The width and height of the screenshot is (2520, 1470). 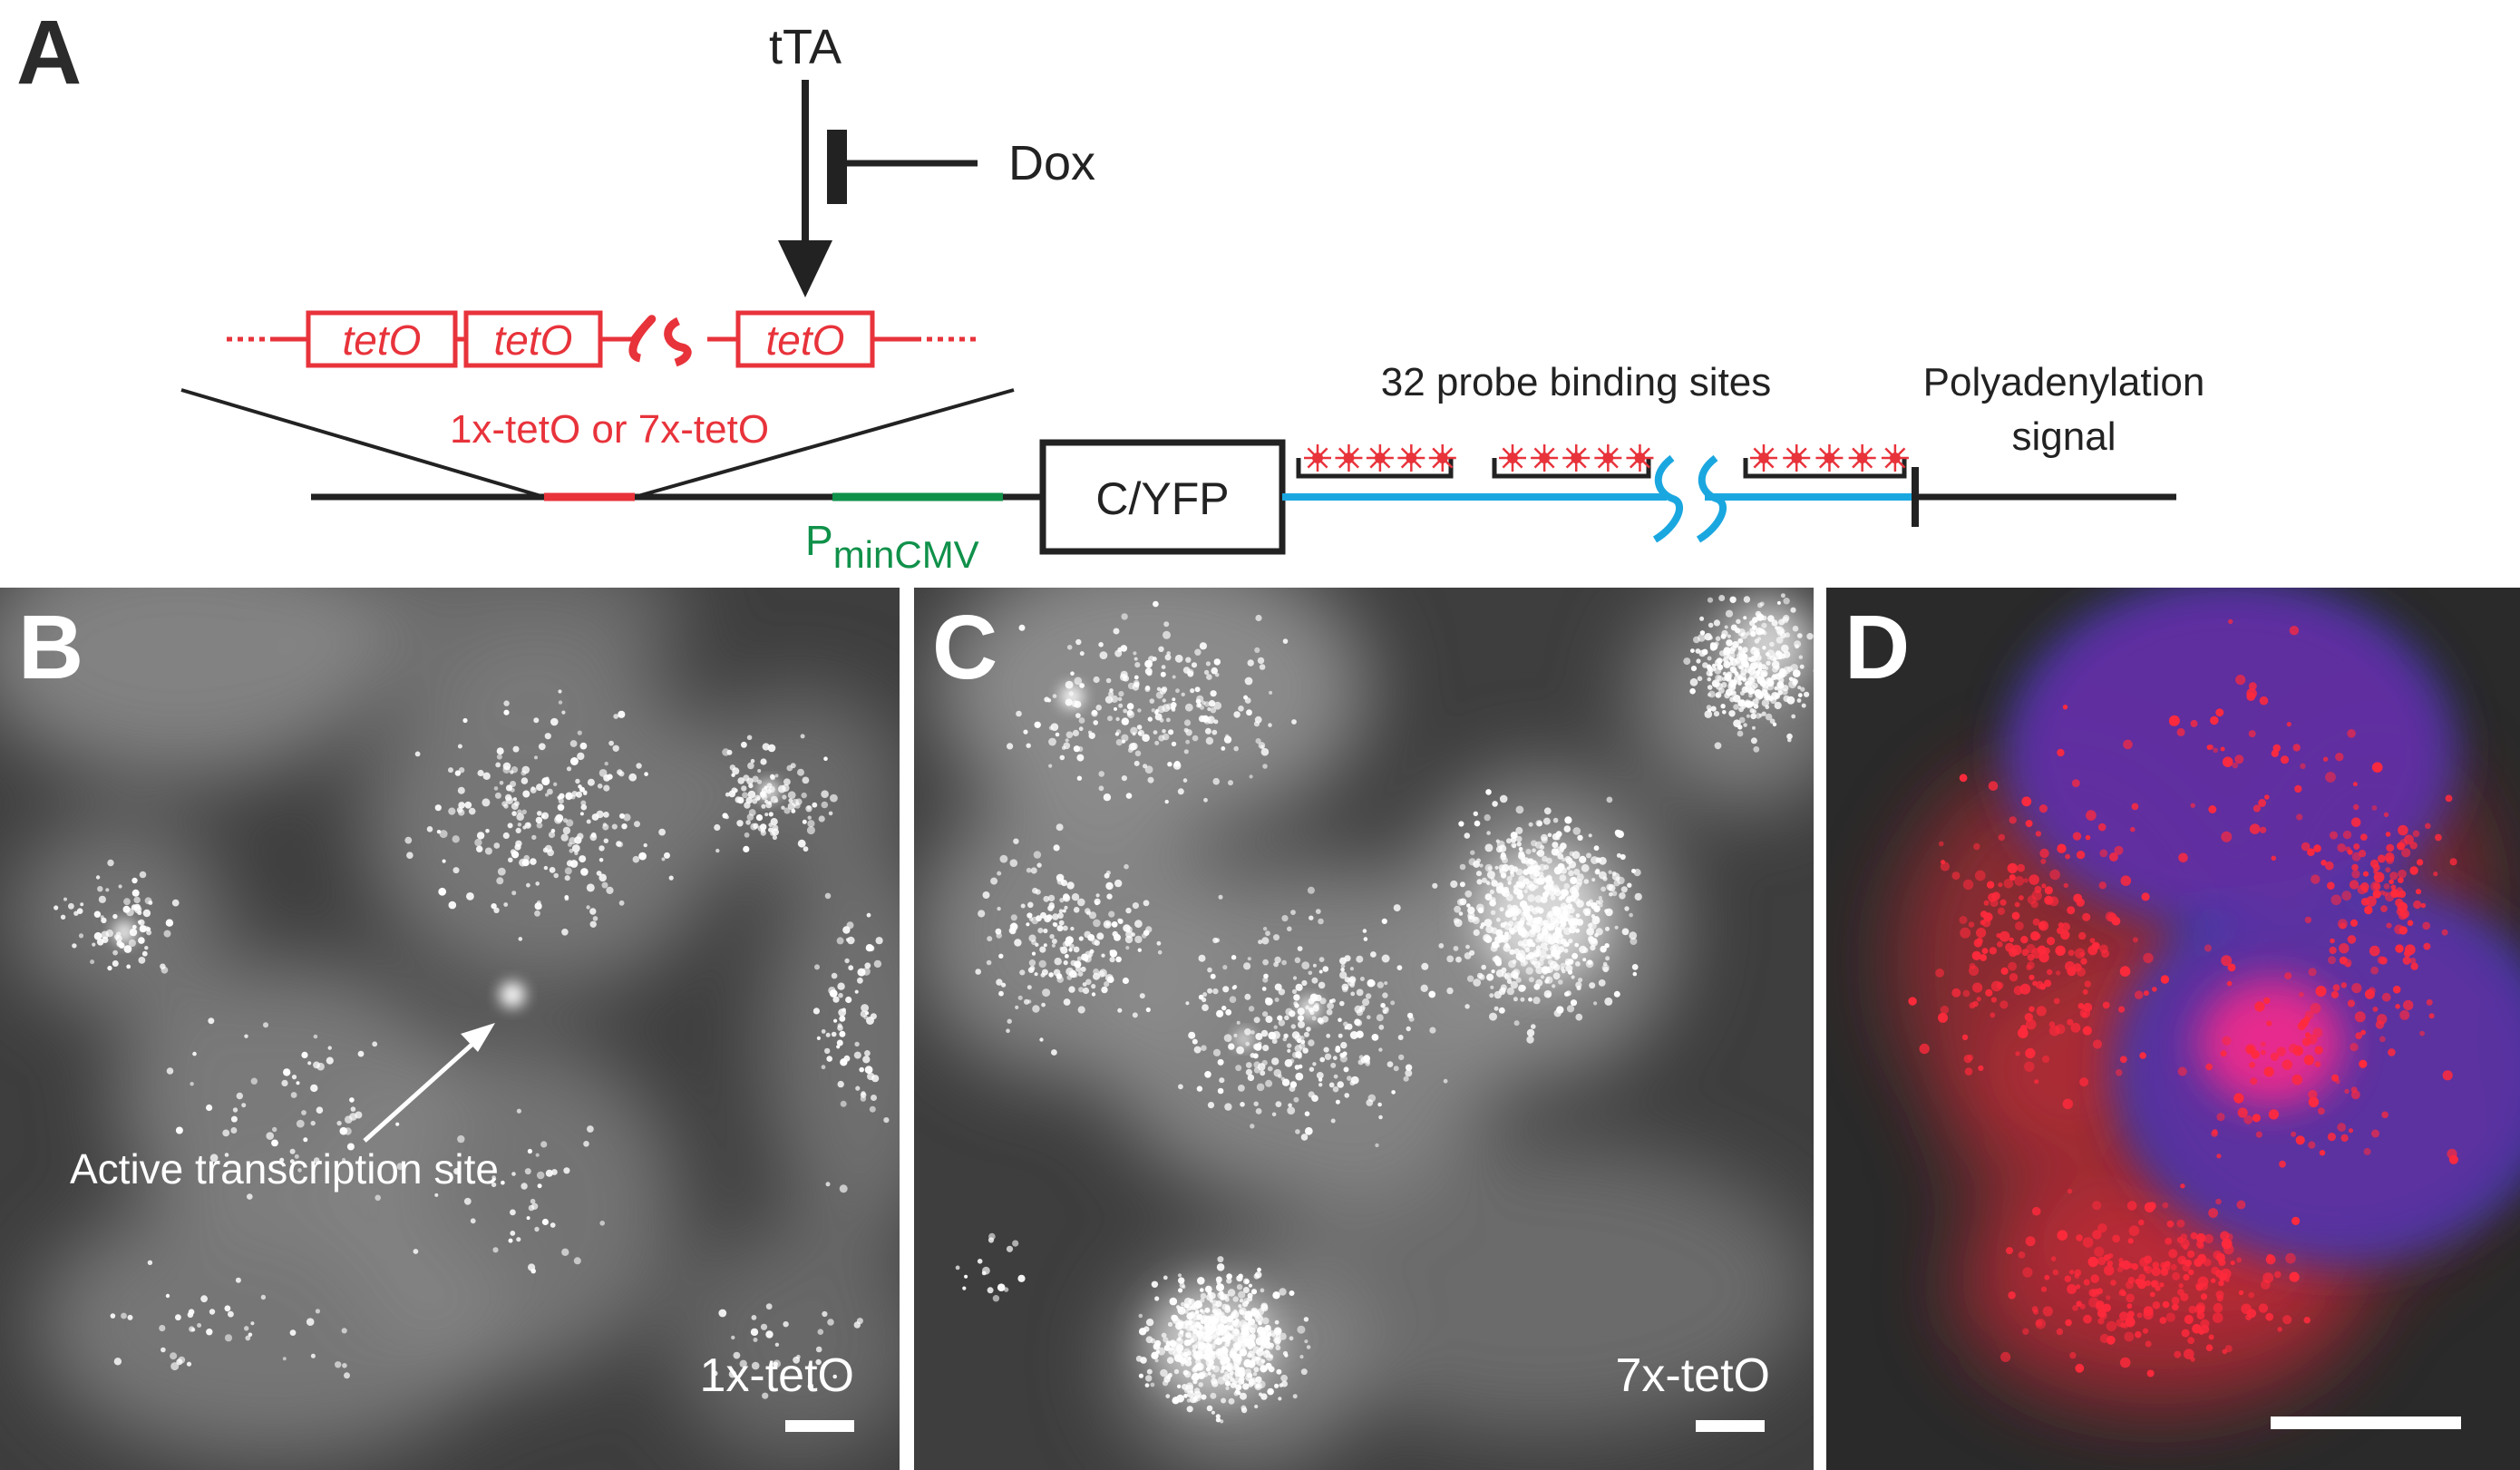 What do you see at coordinates (769, 791) in the screenshot?
I see `bright-spot-b2` at bounding box center [769, 791].